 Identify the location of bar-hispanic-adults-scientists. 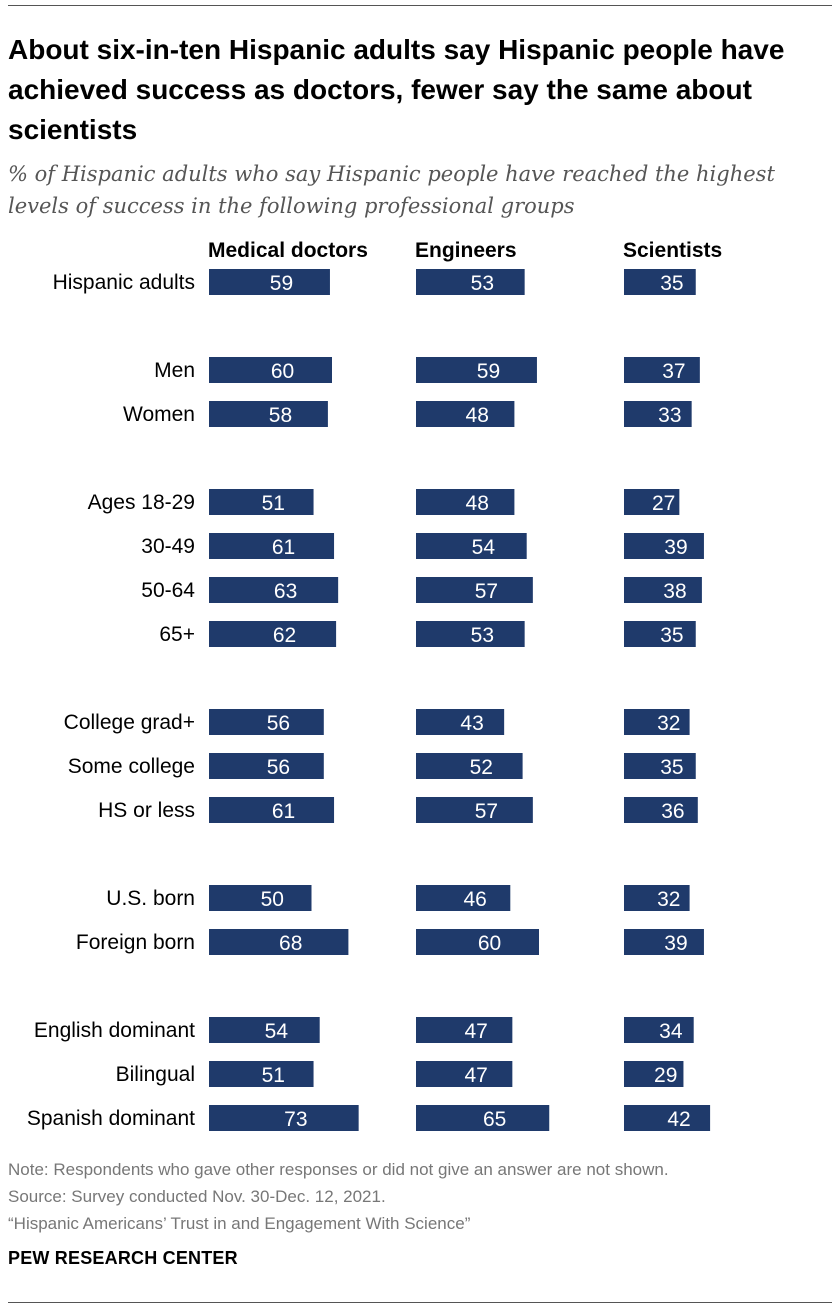
(660, 282).